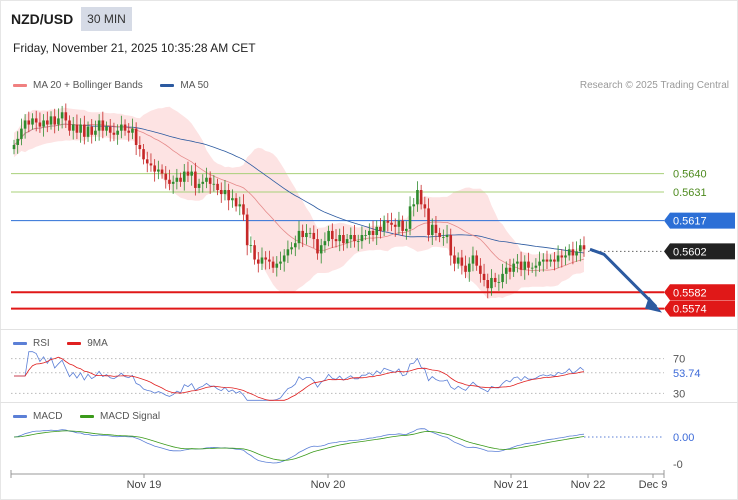  I want to click on level-tag-shape, so click(699, 308).